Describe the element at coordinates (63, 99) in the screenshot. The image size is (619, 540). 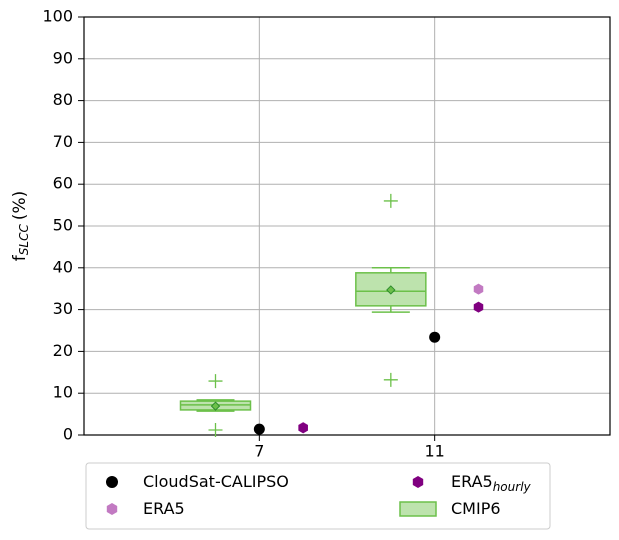
I see `y-tick-label: 80` at that location.